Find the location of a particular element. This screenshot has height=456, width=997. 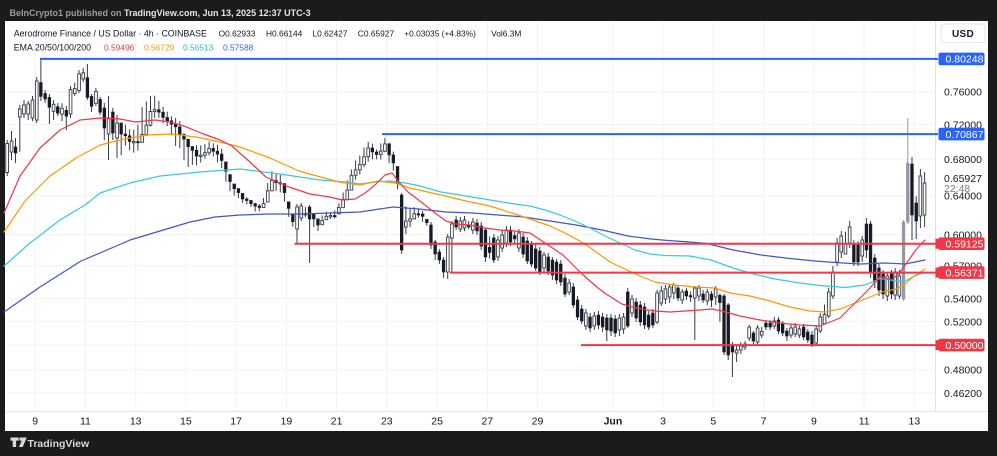

svg-text: 27 is located at coordinates (487, 421).